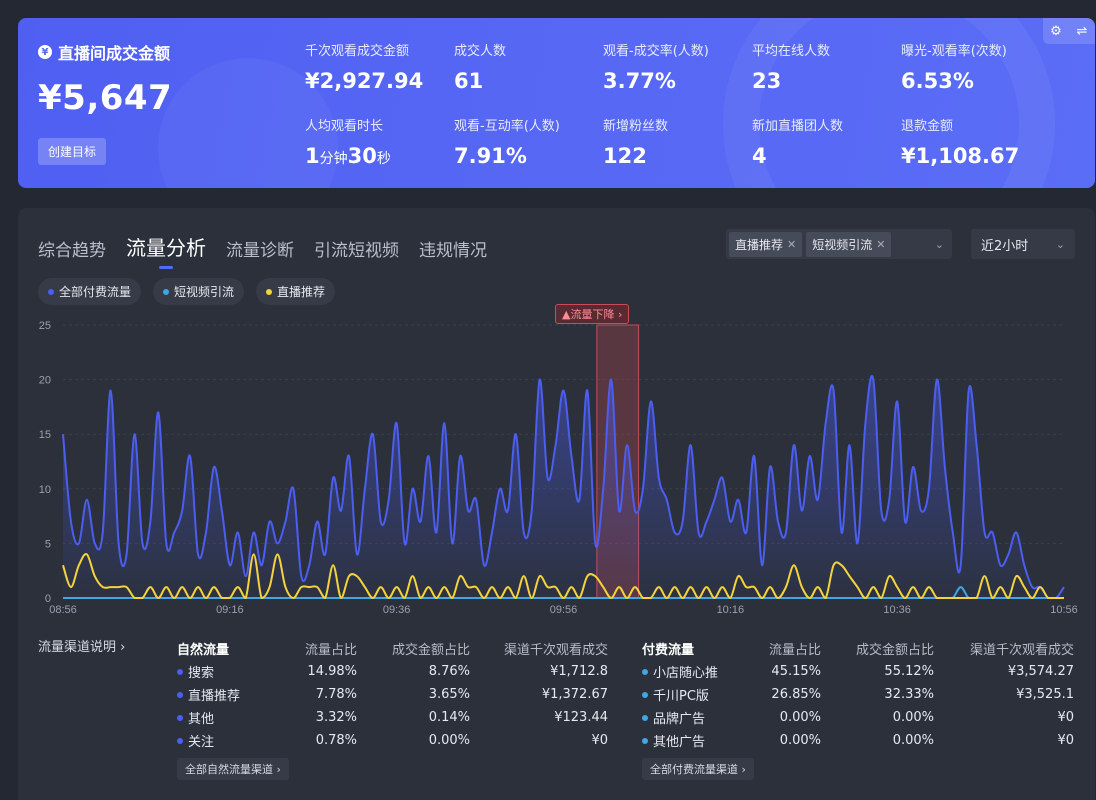 The height and width of the screenshot is (800, 1096). What do you see at coordinates (453, 251) in the screenshot?
I see `tab-violations: 违规情况` at bounding box center [453, 251].